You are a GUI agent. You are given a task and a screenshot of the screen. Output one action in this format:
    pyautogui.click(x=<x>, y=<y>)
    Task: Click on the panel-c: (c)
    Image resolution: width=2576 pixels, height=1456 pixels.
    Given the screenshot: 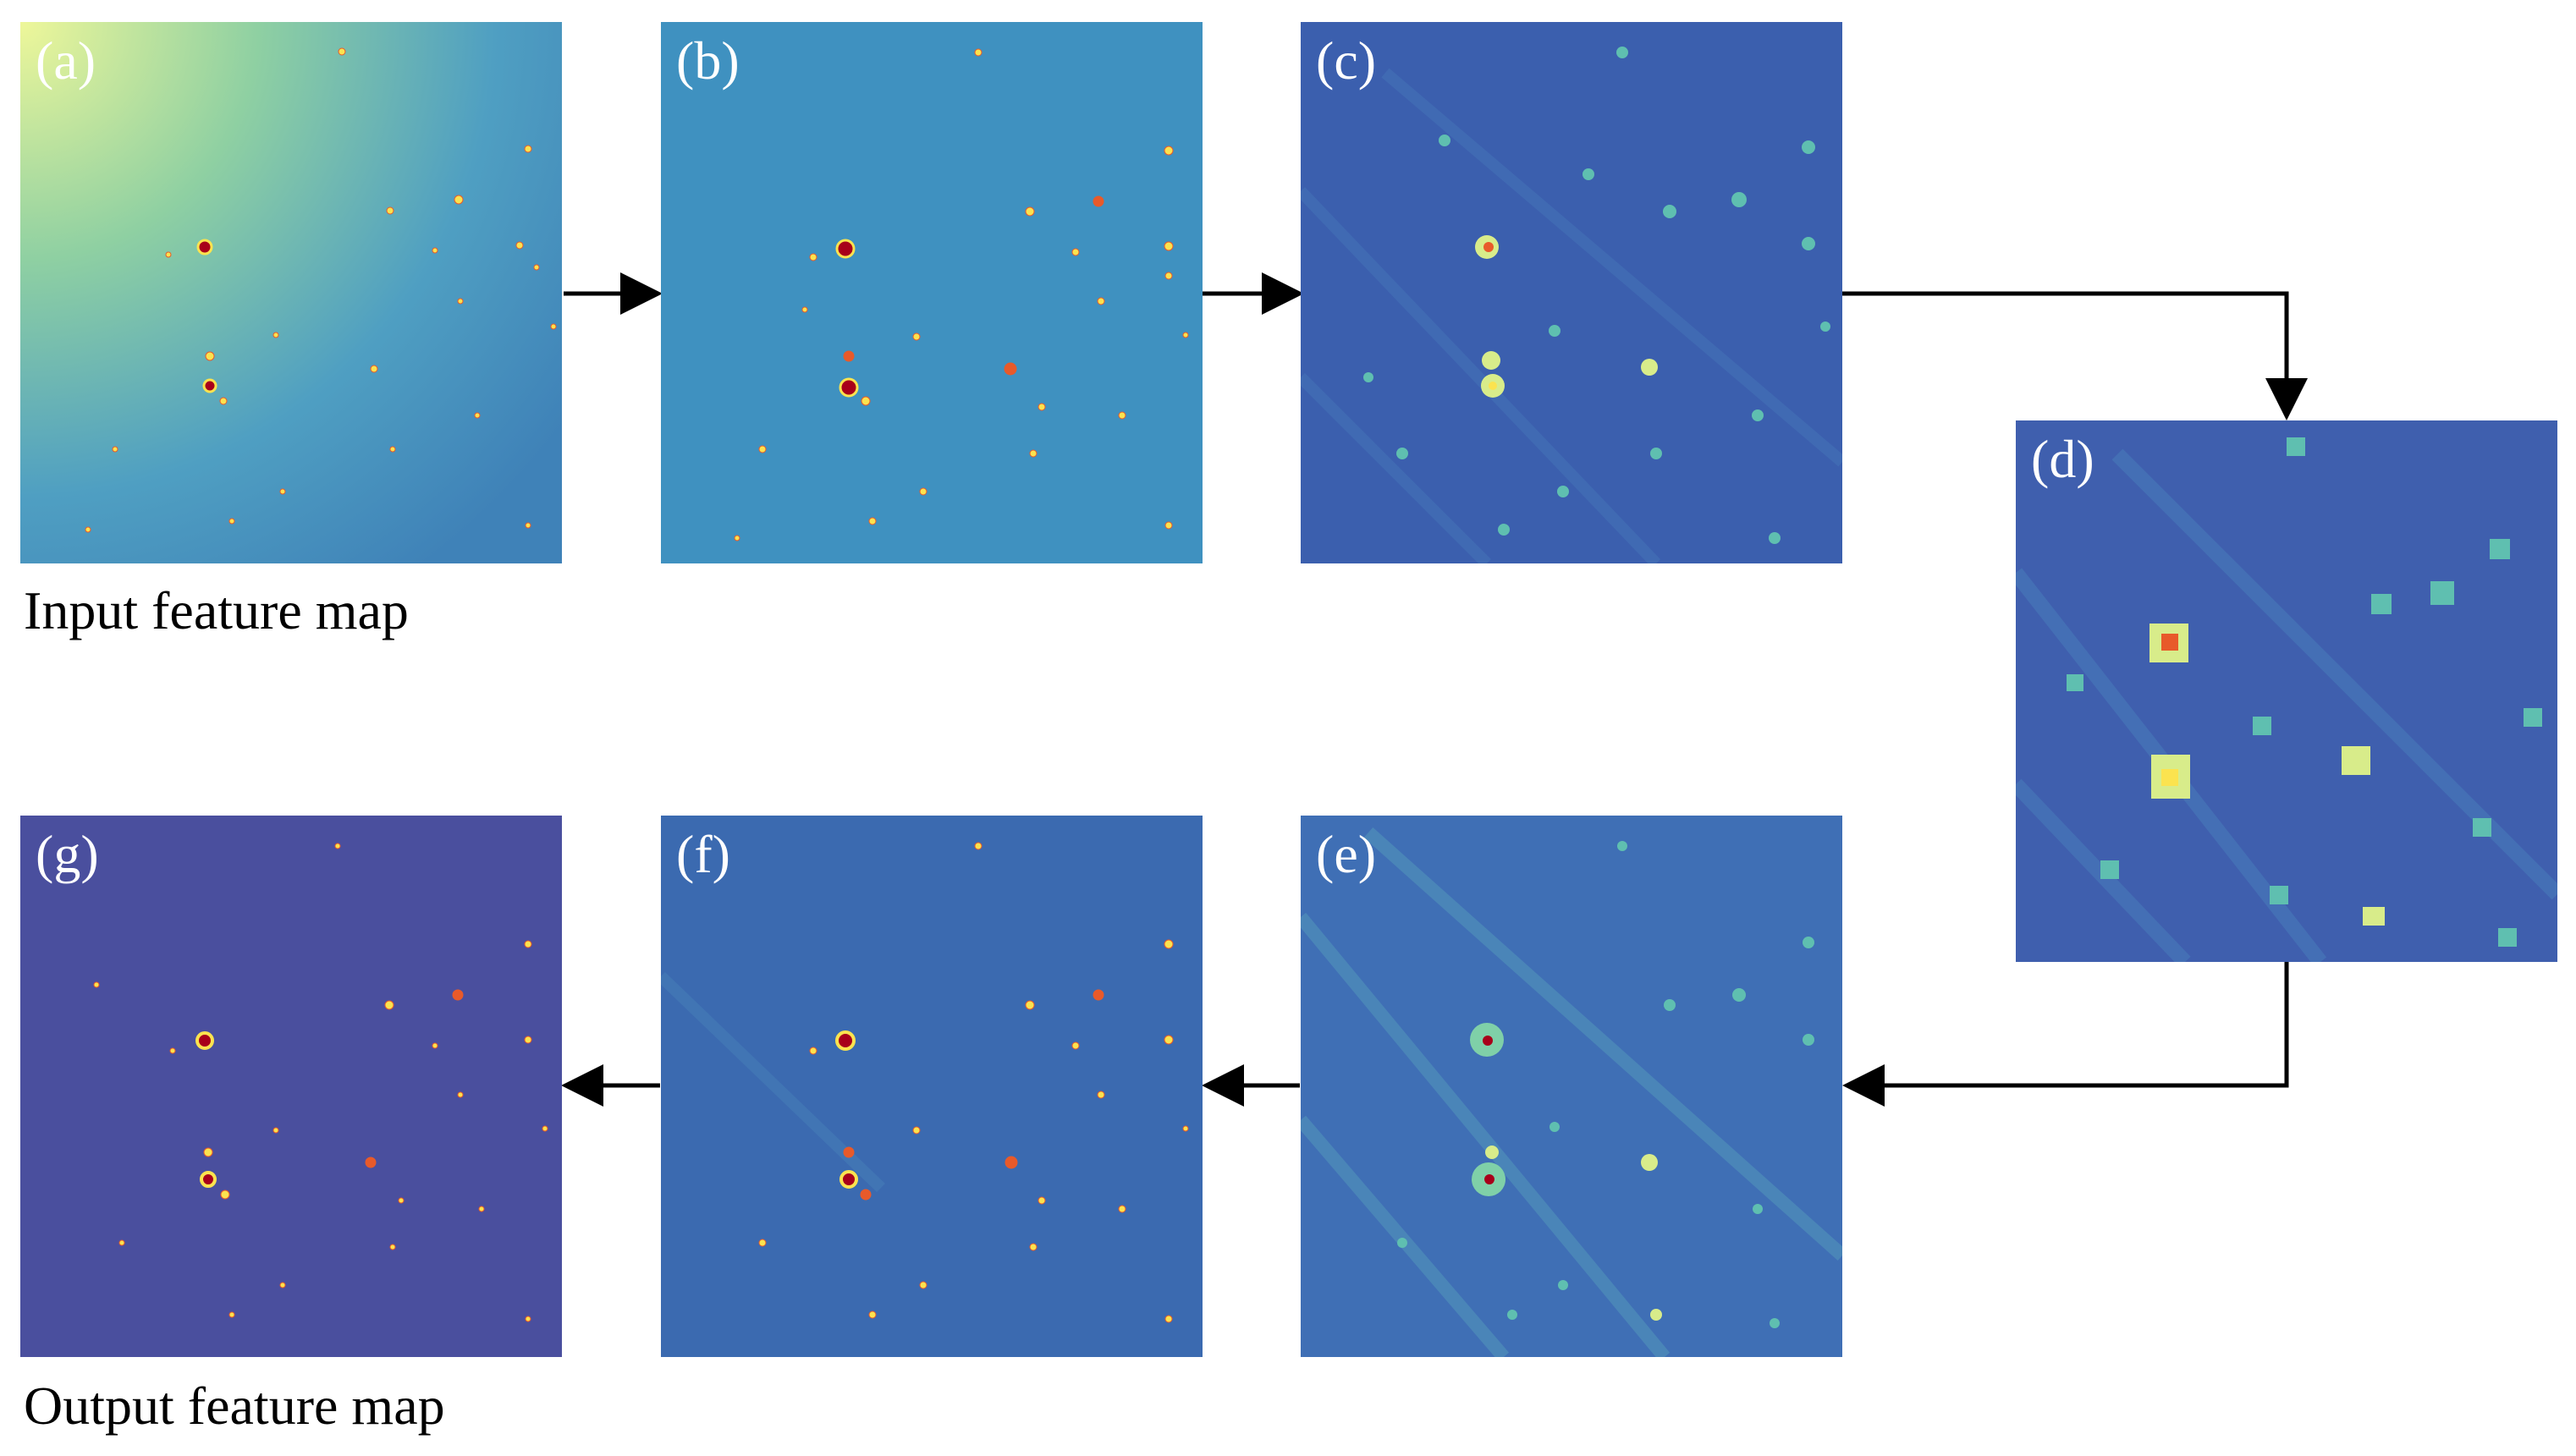 What is the action you would take?
    pyautogui.click(x=1571, y=293)
    